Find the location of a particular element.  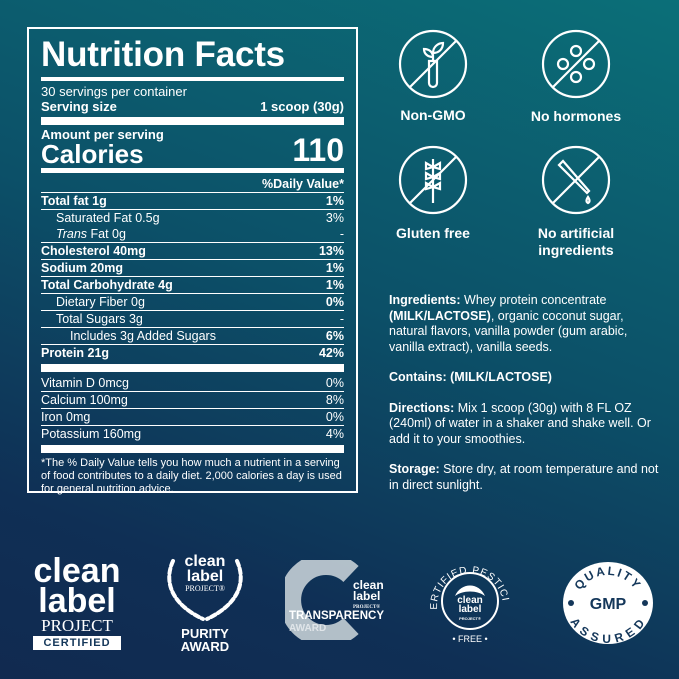

gmp-quality-badge: QUALITY ASSURED GMP is located at coordinates (608, 603).